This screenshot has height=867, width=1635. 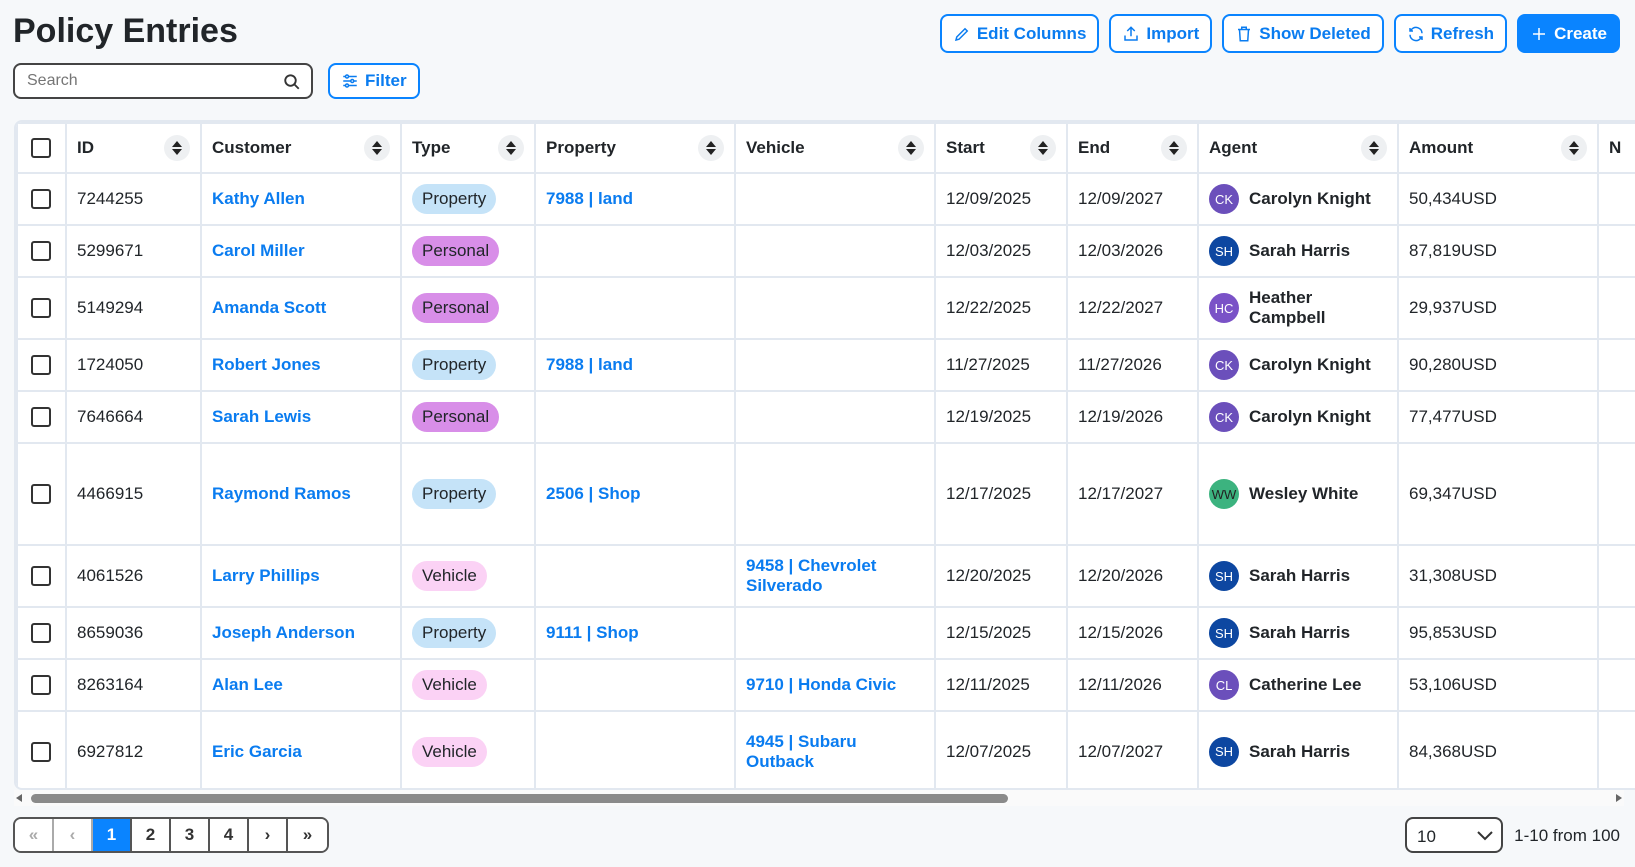 What do you see at coordinates (1161, 33) in the screenshot?
I see `import-button: Import` at bounding box center [1161, 33].